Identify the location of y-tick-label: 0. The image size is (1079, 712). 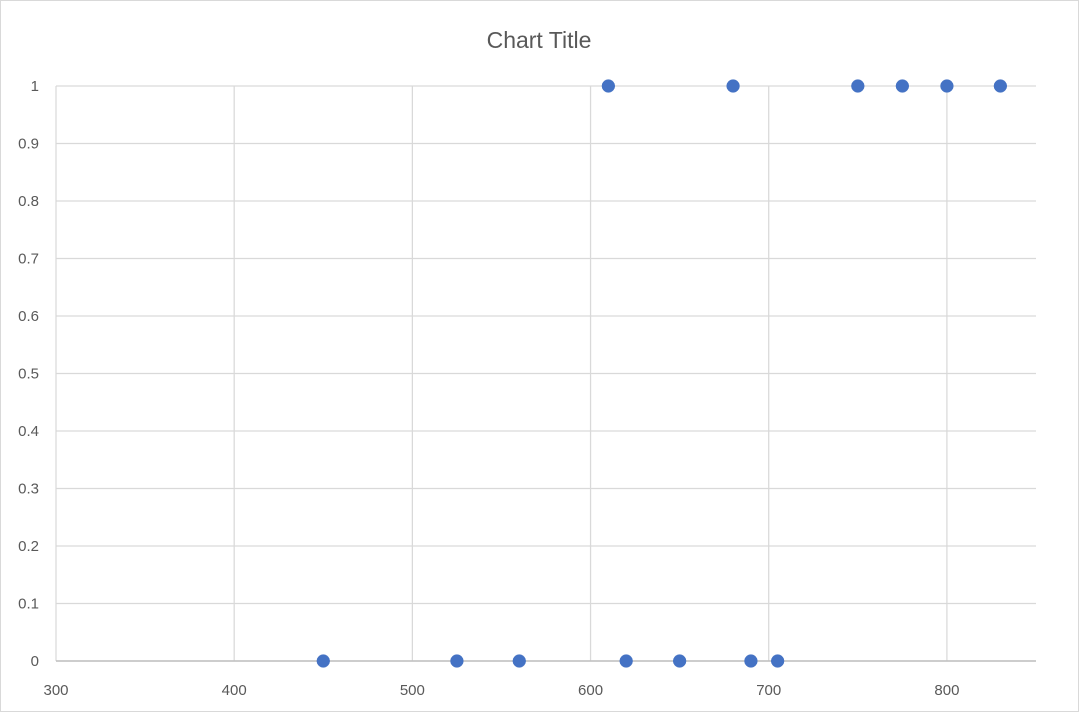
(35, 661).